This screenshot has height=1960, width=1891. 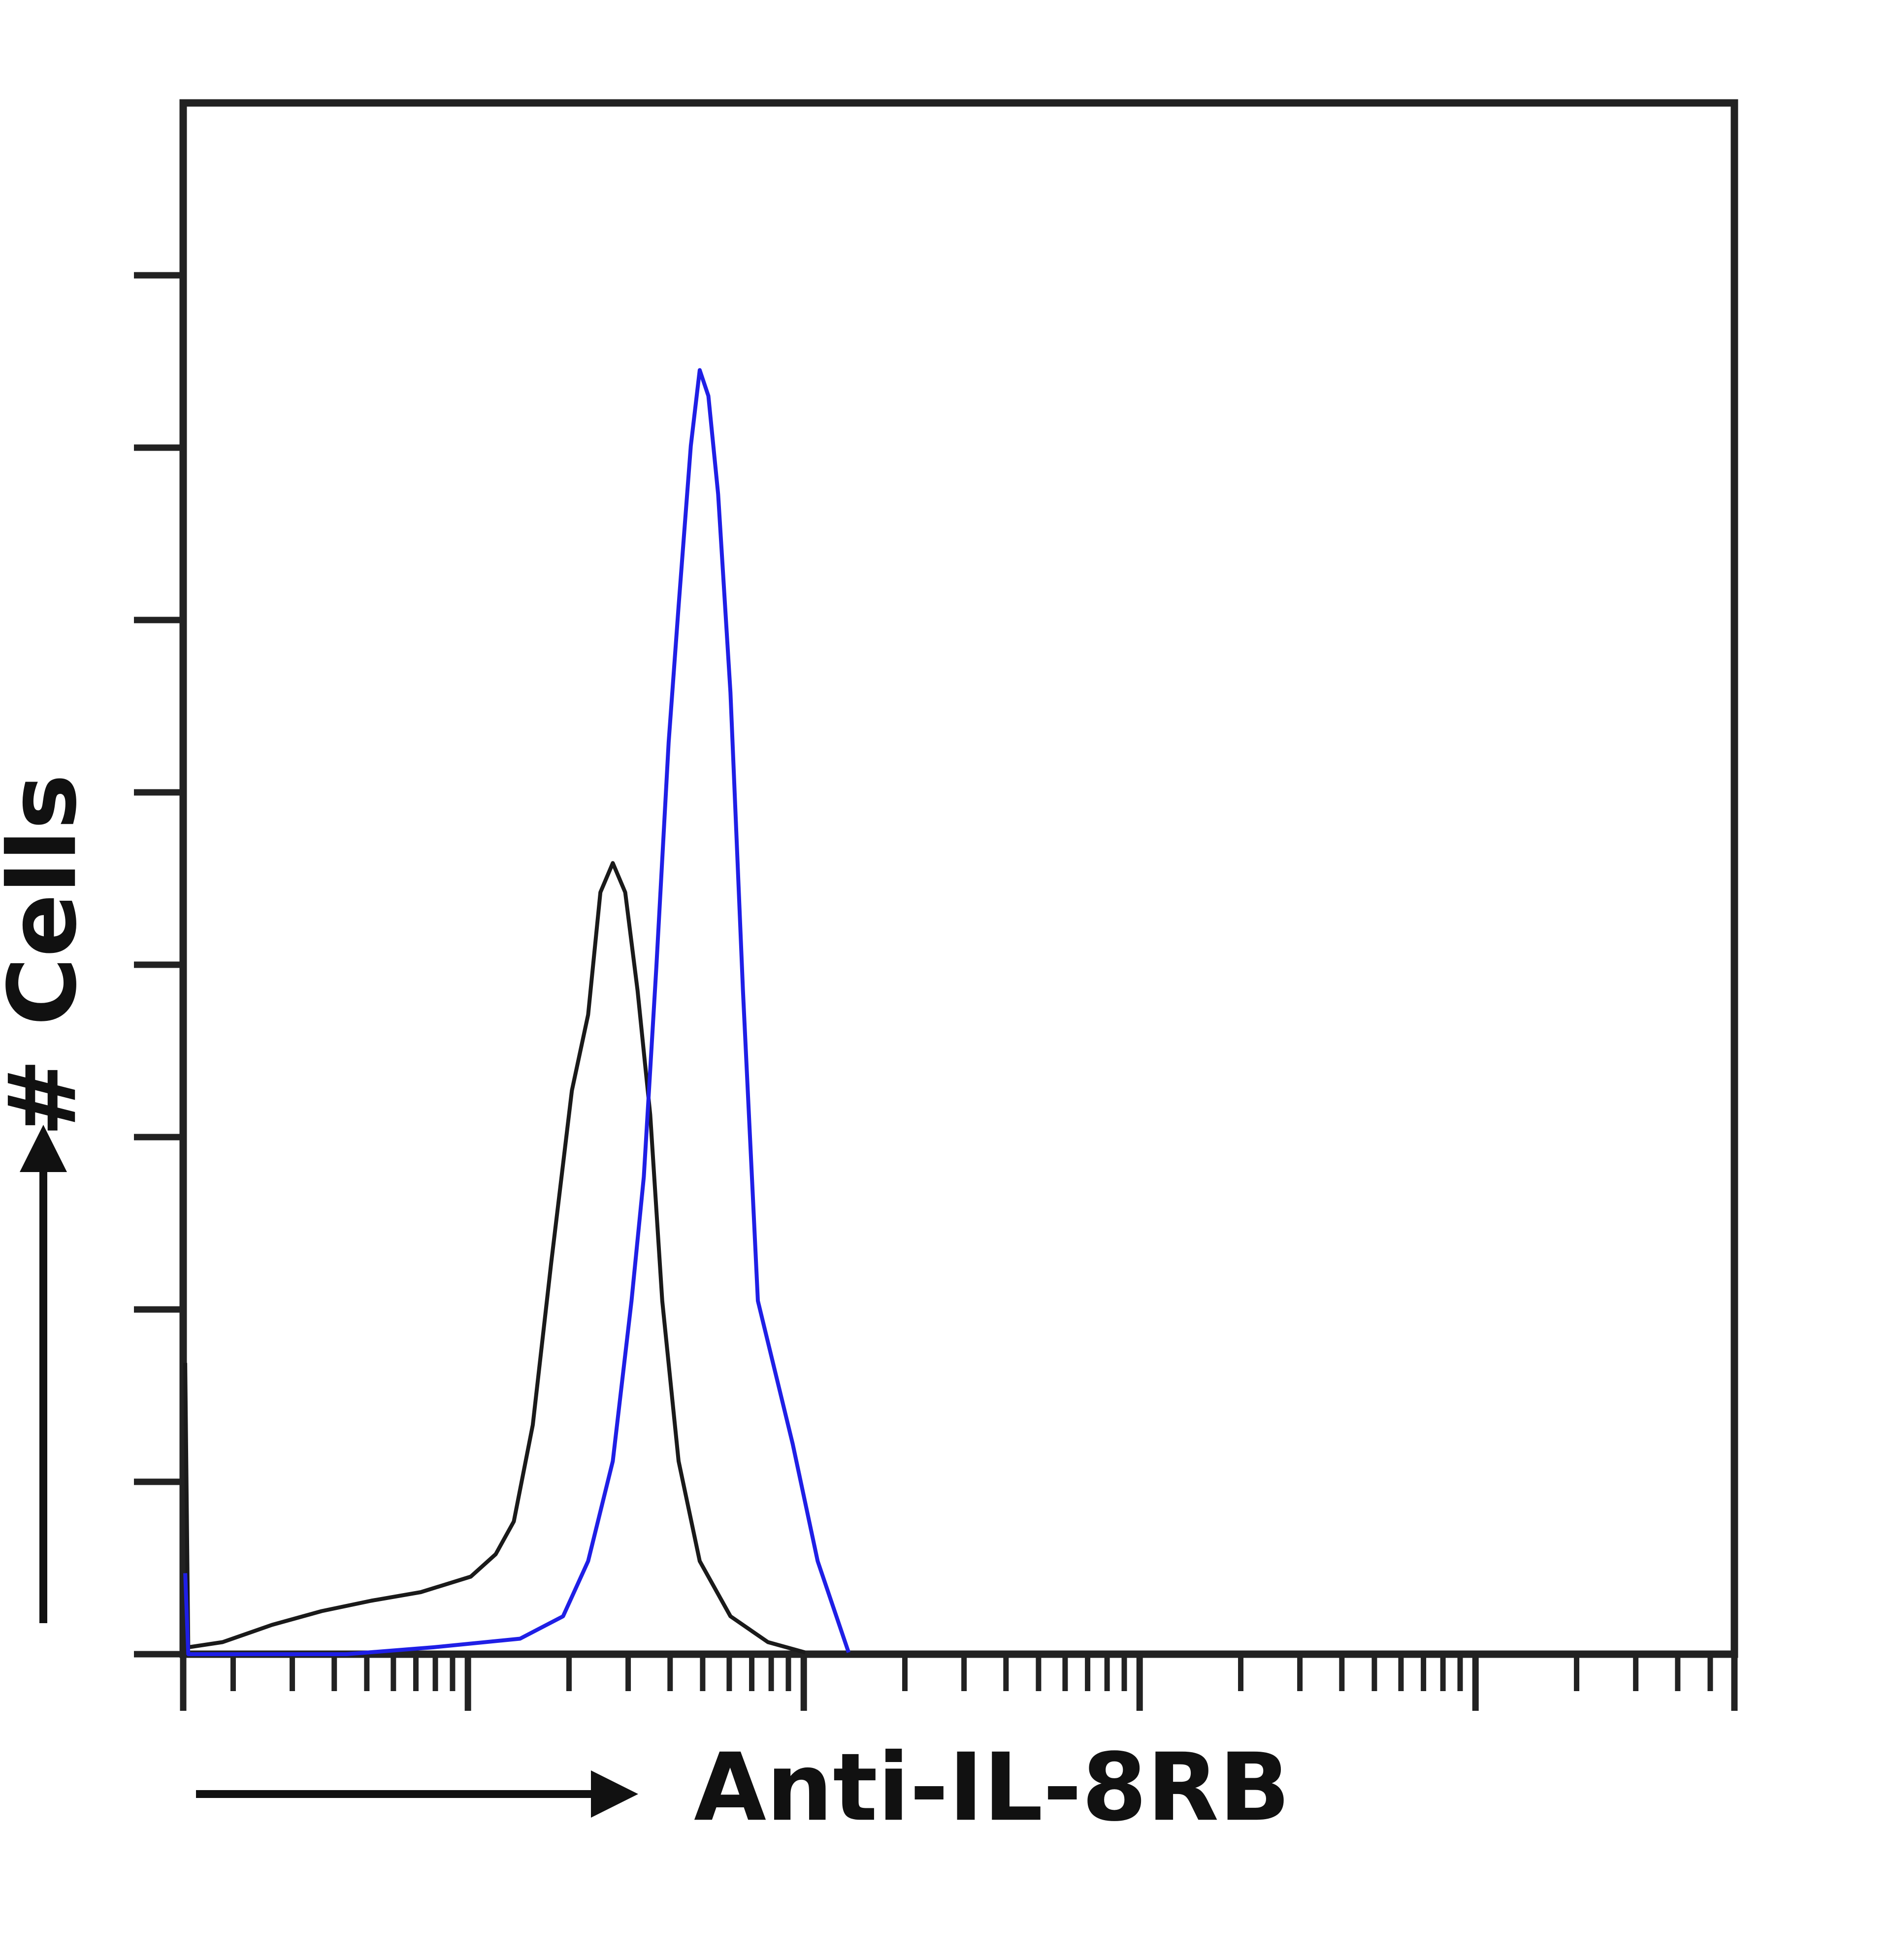 What do you see at coordinates (992, 1788) in the screenshot?
I see `x-axis-label: Anti-IL-8RB` at bounding box center [992, 1788].